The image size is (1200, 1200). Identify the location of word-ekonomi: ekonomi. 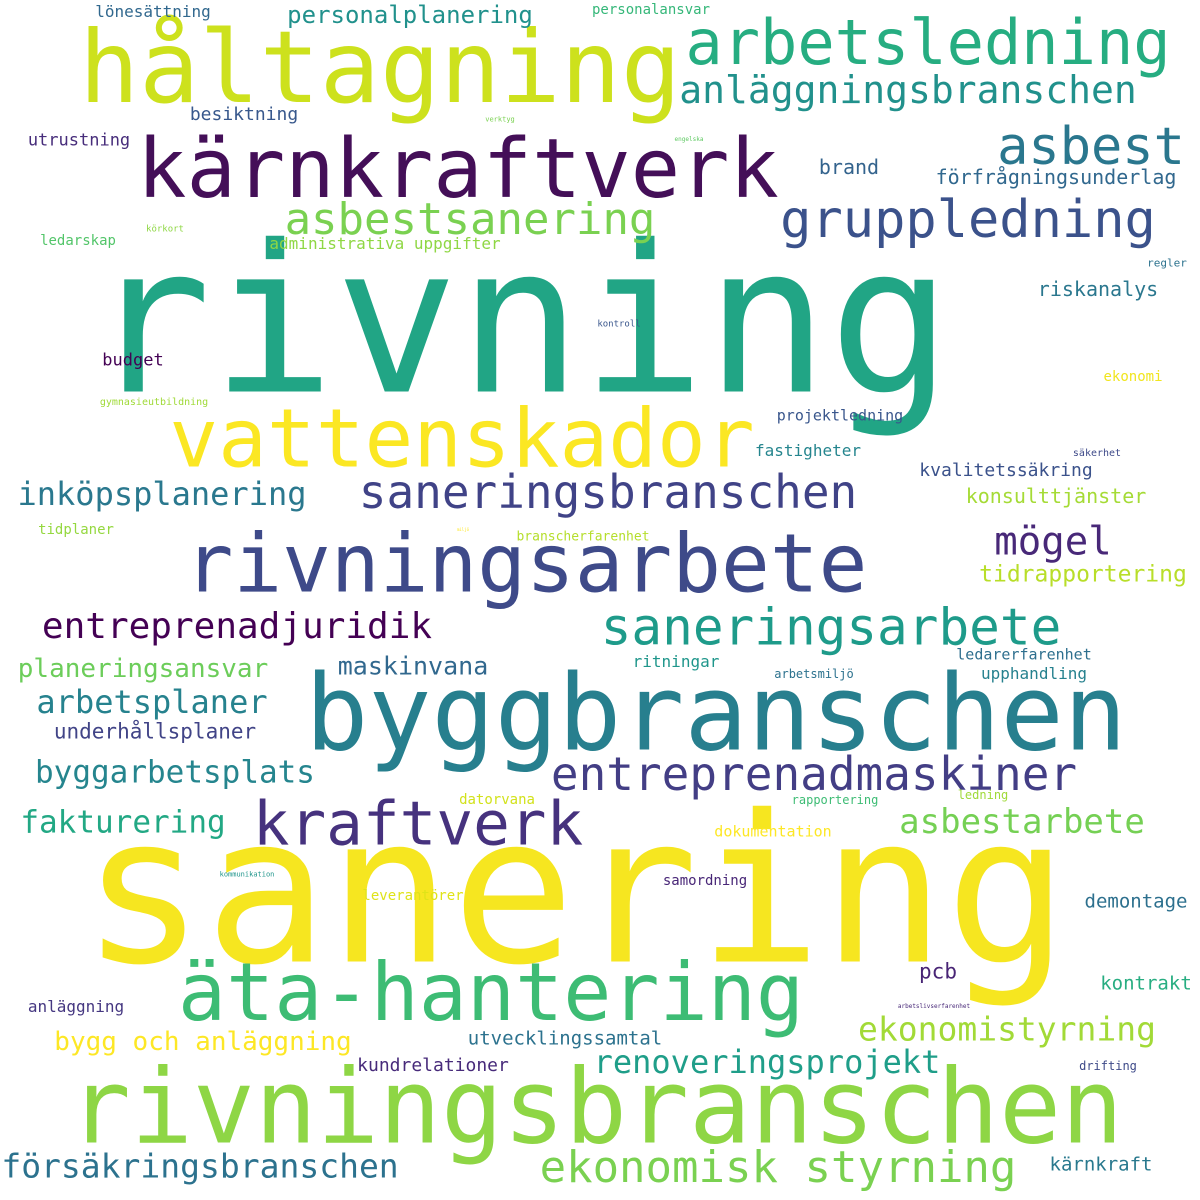
(1133, 377).